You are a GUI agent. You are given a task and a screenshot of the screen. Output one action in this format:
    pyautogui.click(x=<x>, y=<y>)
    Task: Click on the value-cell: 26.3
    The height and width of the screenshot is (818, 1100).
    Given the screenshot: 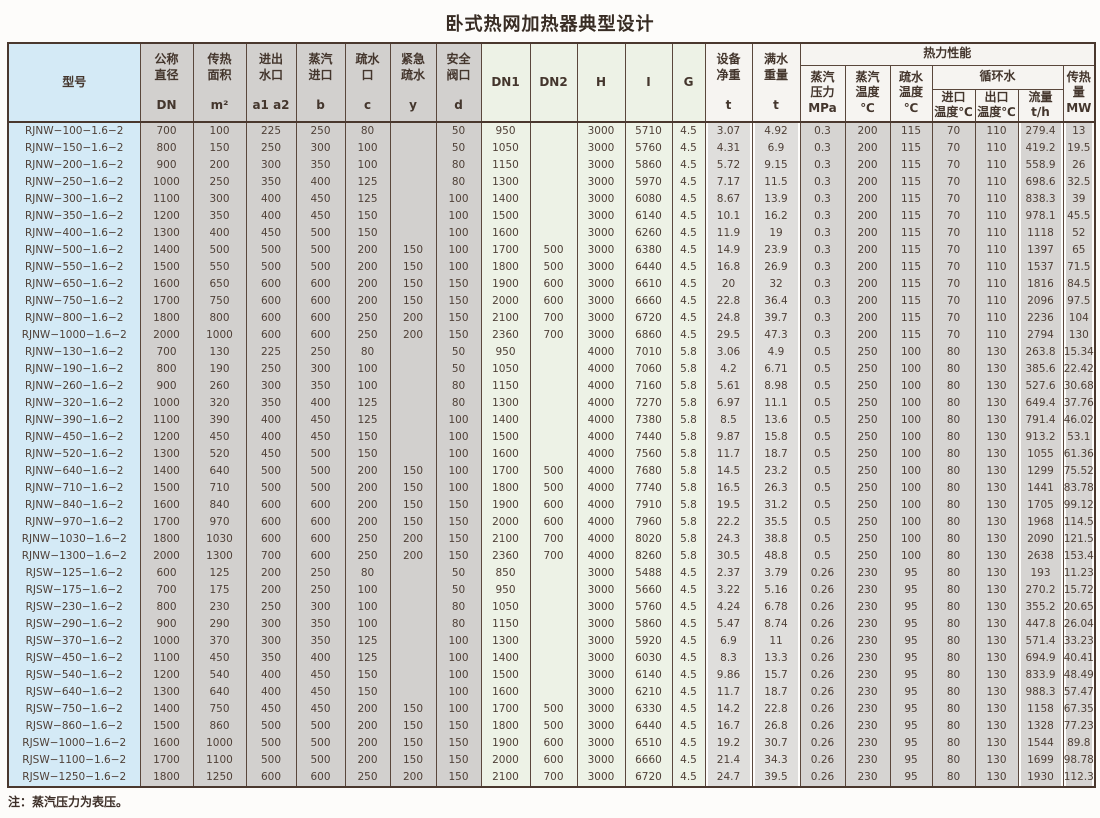 What is the action you would take?
    pyautogui.click(x=776, y=488)
    